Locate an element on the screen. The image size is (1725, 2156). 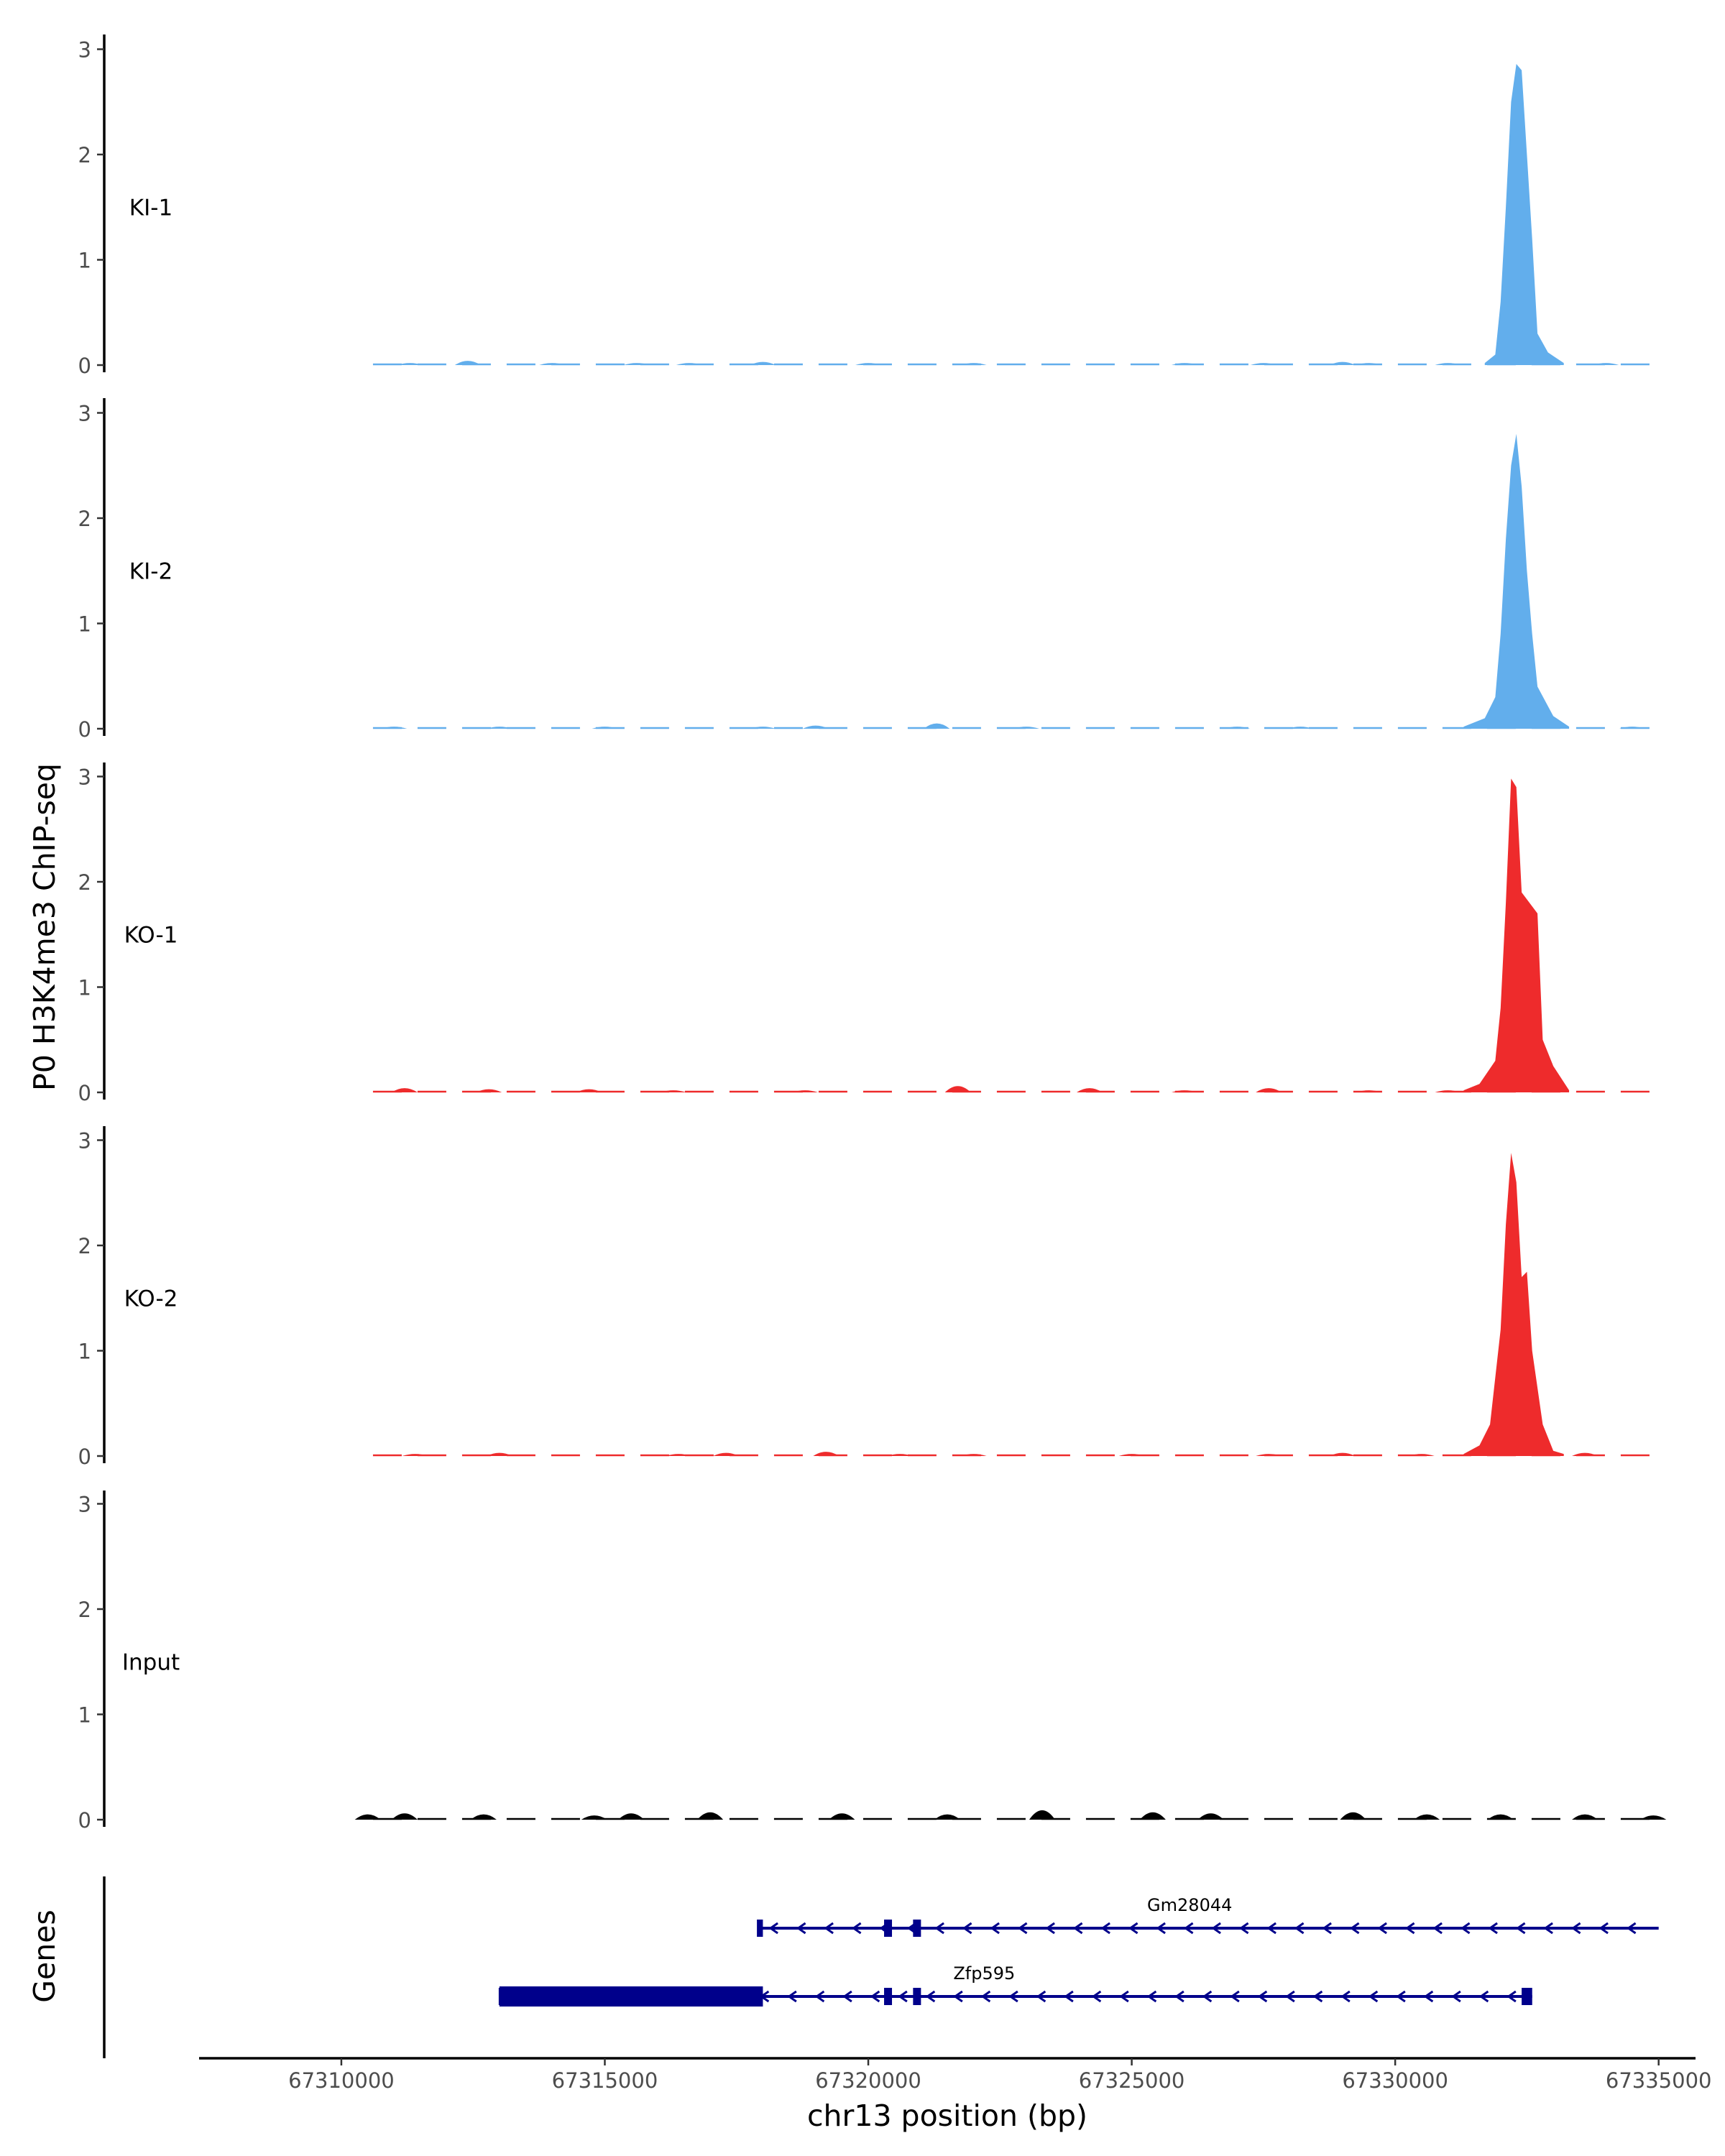
track-ko-2: 0 1 2 3 KO-2 is located at coordinates (866, 1297).